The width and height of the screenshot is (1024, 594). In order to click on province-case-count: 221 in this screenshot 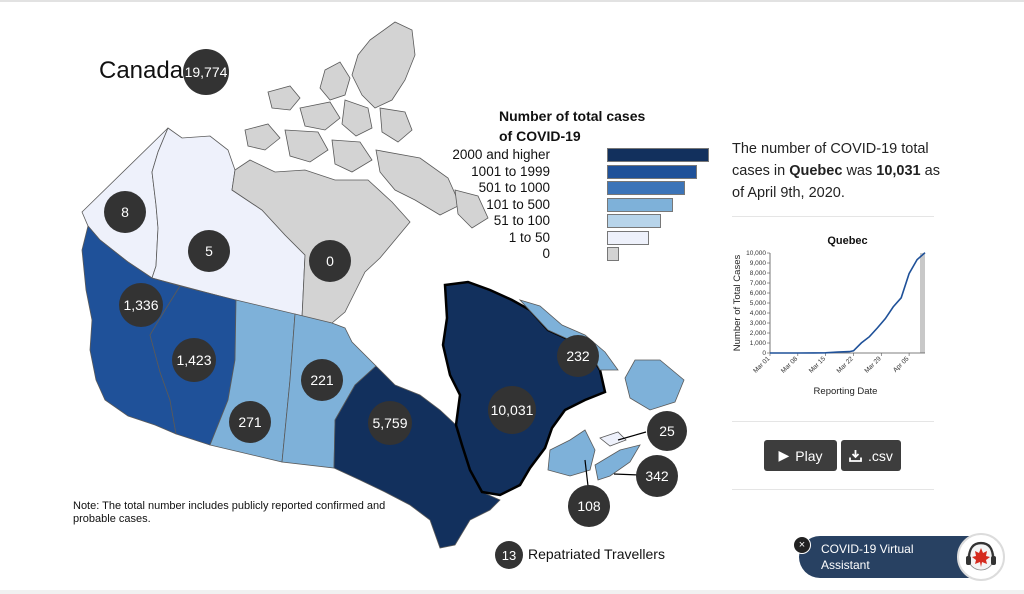, I will do `click(322, 380)`.